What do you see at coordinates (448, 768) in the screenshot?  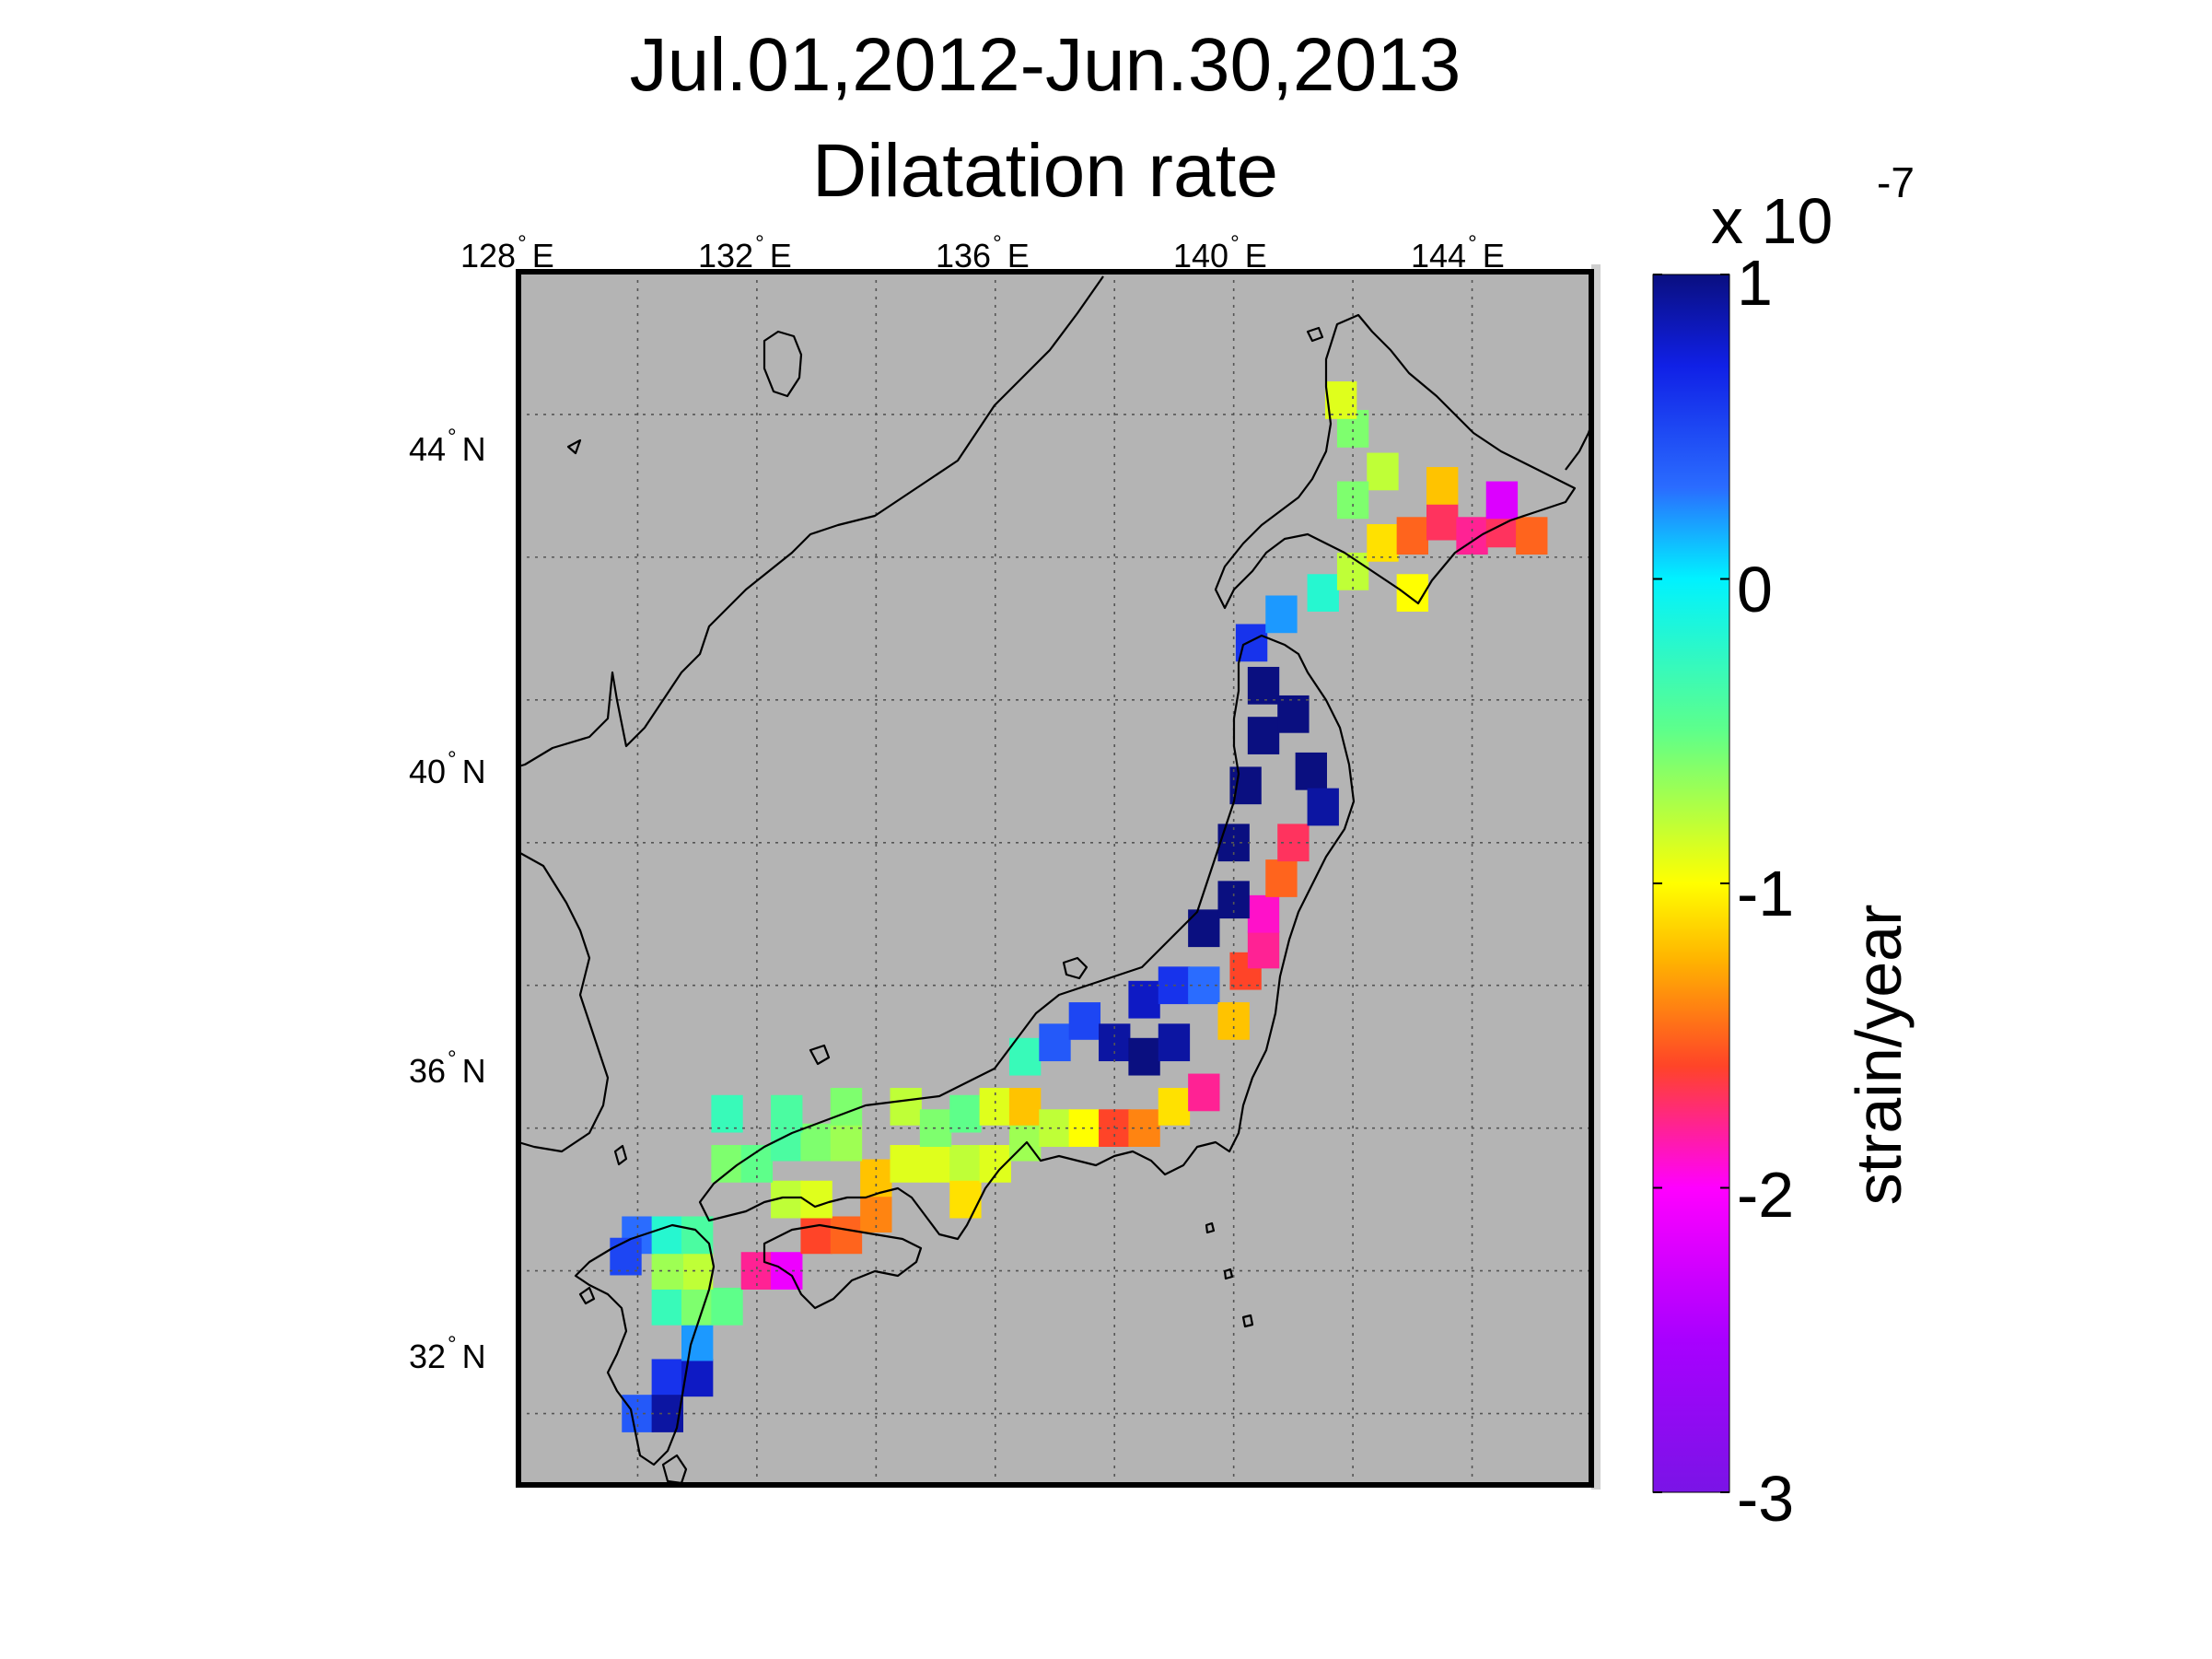 I see `lat-tick-40: 40° N` at bounding box center [448, 768].